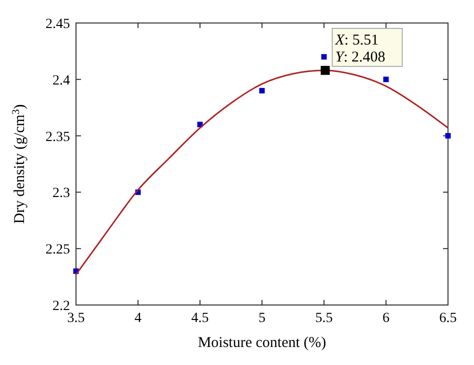  What do you see at coordinates (138, 318) in the screenshot?
I see `x-tick-label: 4` at bounding box center [138, 318].